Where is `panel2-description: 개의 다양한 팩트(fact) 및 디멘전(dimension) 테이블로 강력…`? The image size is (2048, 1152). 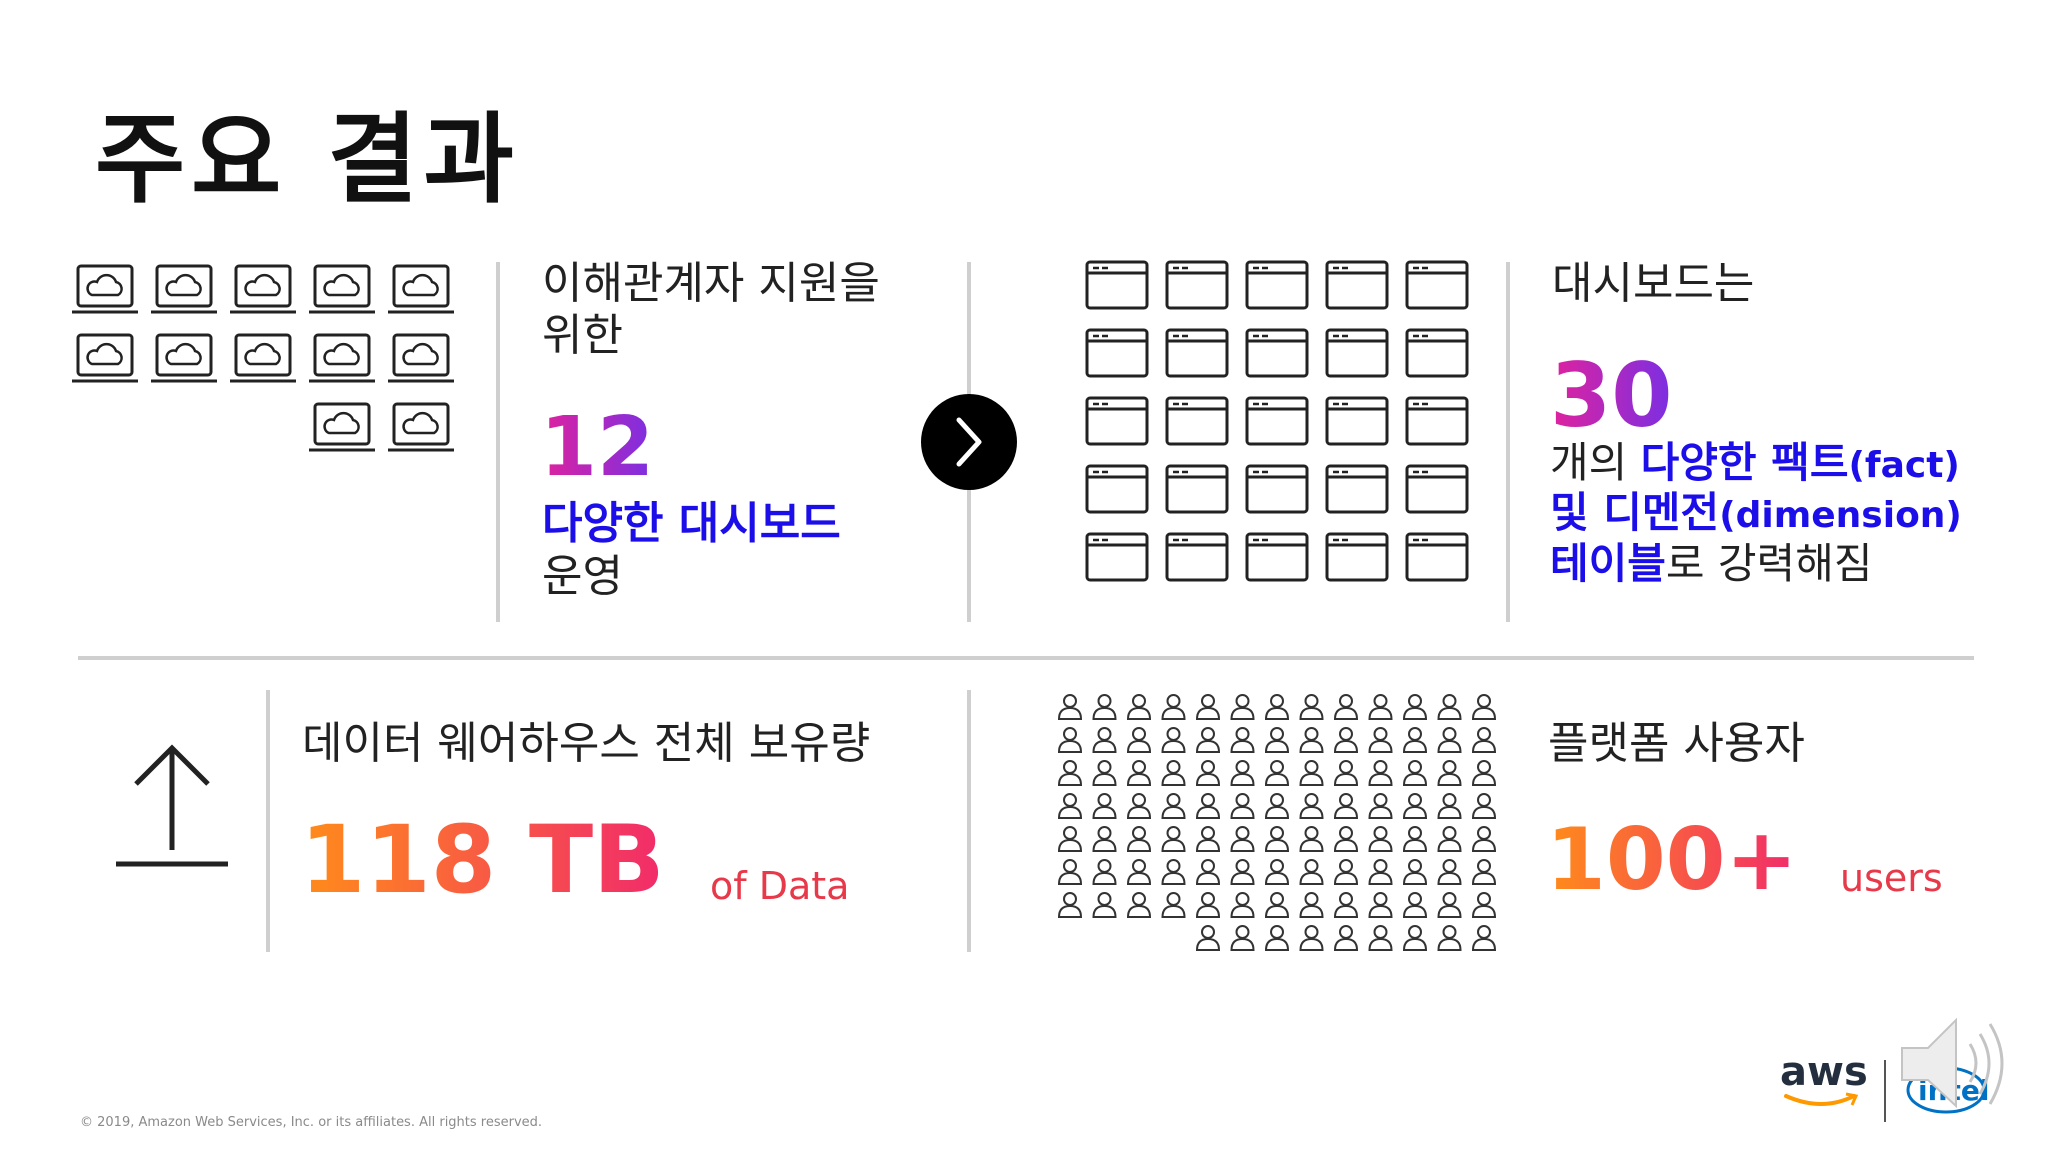 panel2-description: 개의 다양한 팩트(fact) 및 디멘전(dimension) 테이블로 강력… is located at coordinates (1756, 513).